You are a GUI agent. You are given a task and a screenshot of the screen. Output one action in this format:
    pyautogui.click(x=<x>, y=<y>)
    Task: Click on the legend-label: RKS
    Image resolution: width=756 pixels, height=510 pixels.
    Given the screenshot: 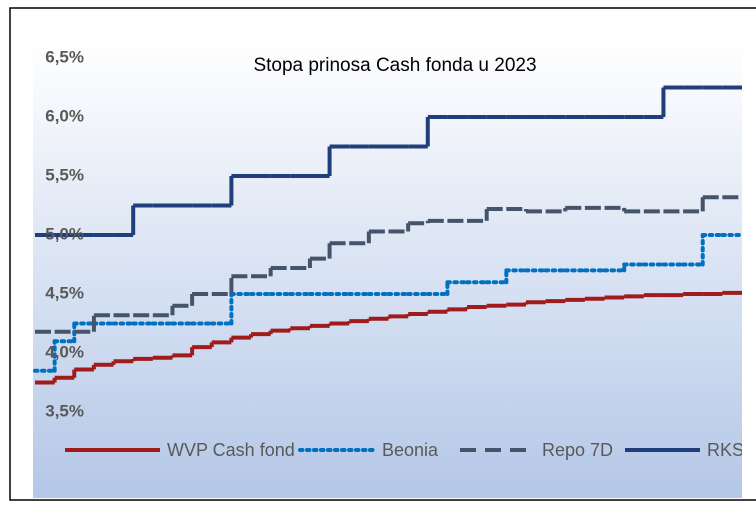 What is the action you would take?
    pyautogui.click(x=725, y=450)
    